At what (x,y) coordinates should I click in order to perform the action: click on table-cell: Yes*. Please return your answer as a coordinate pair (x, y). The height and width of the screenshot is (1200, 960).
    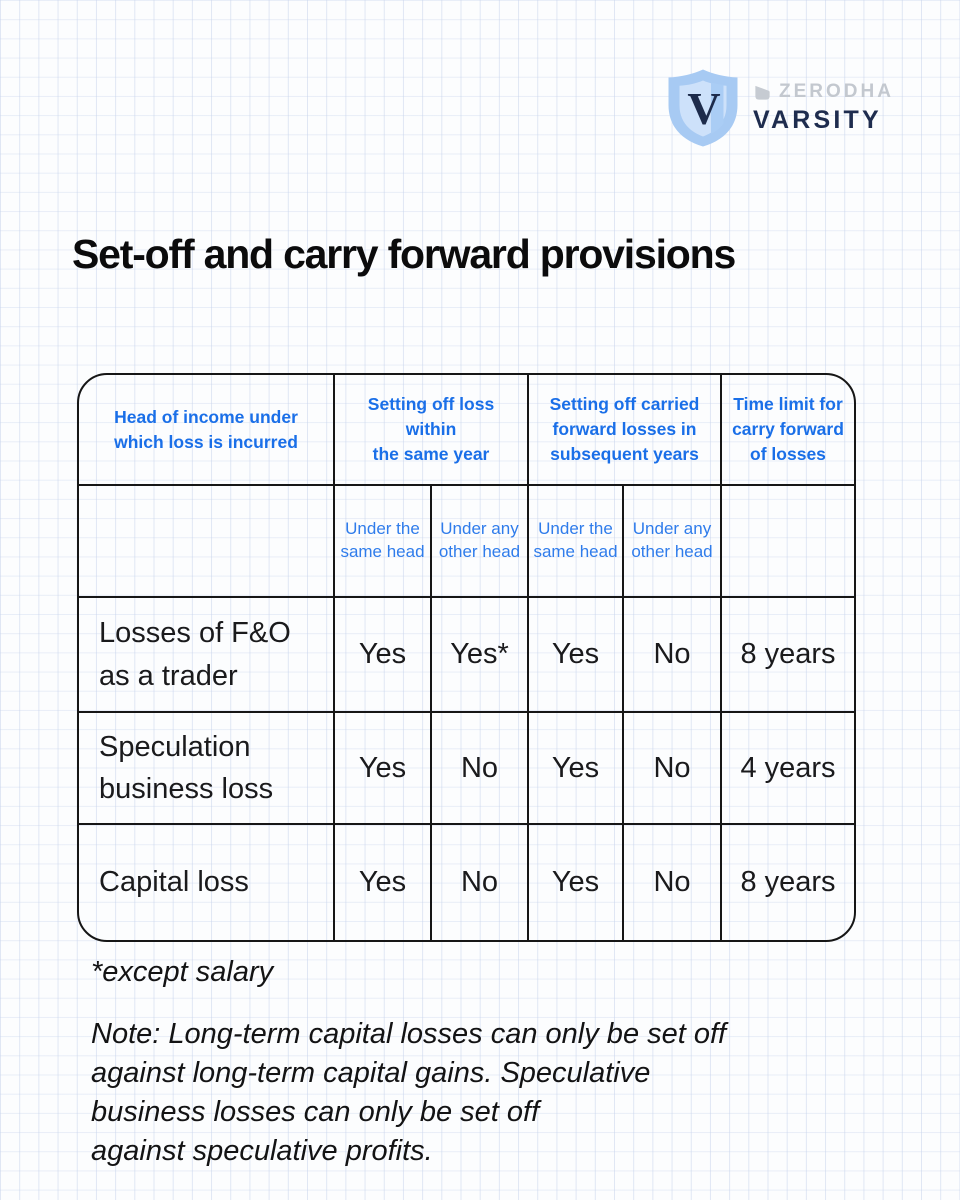
    Looking at the image, I should click on (480, 655).